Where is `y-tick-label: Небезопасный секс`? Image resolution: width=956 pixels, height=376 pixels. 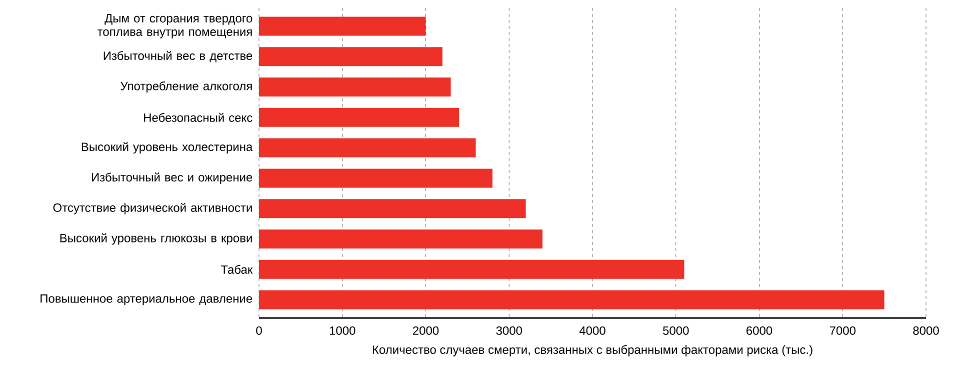
y-tick-label: Небезопасный секс is located at coordinates (198, 117).